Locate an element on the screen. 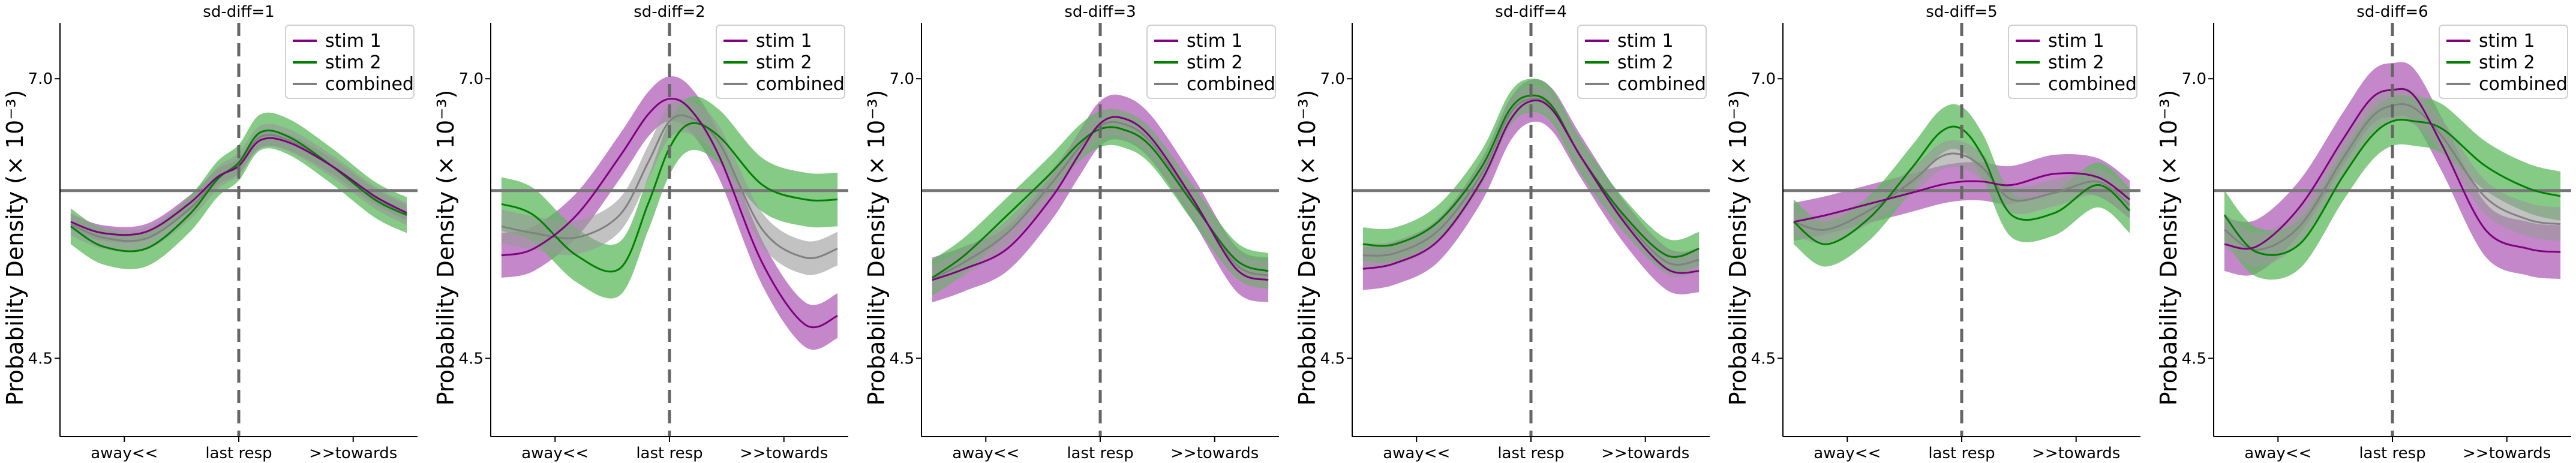 This screenshot has width=2576, height=463. band-stim2 is located at coordinates (1962, 186).